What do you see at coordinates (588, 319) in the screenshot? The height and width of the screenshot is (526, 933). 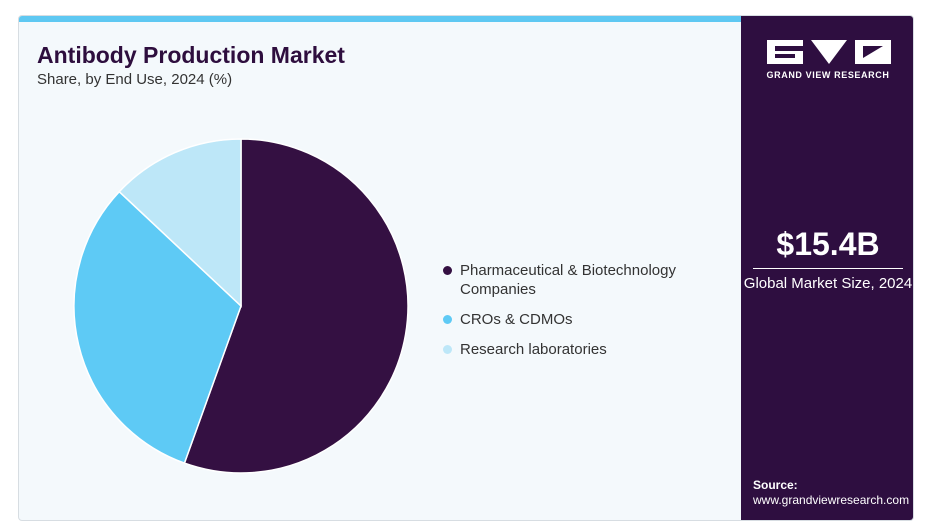 I see `legend-item-cros: CROs & CDMOs` at bounding box center [588, 319].